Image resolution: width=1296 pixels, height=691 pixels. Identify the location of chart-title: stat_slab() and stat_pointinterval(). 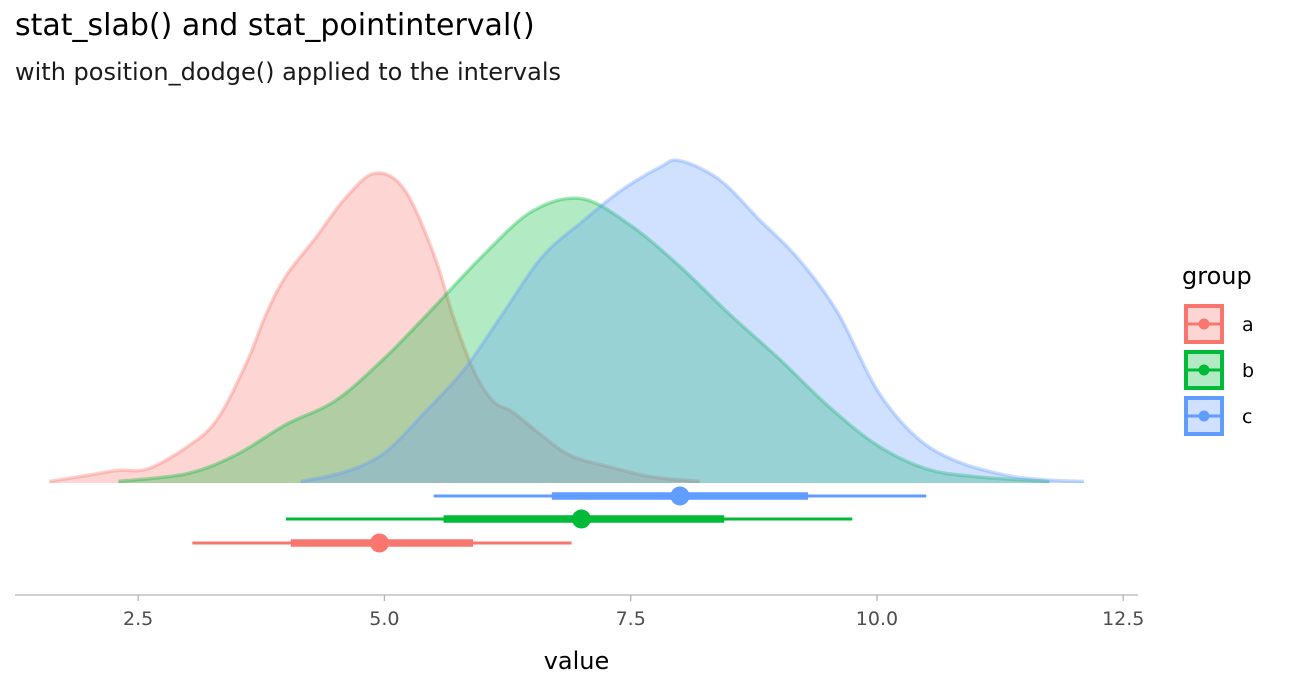
(275, 25).